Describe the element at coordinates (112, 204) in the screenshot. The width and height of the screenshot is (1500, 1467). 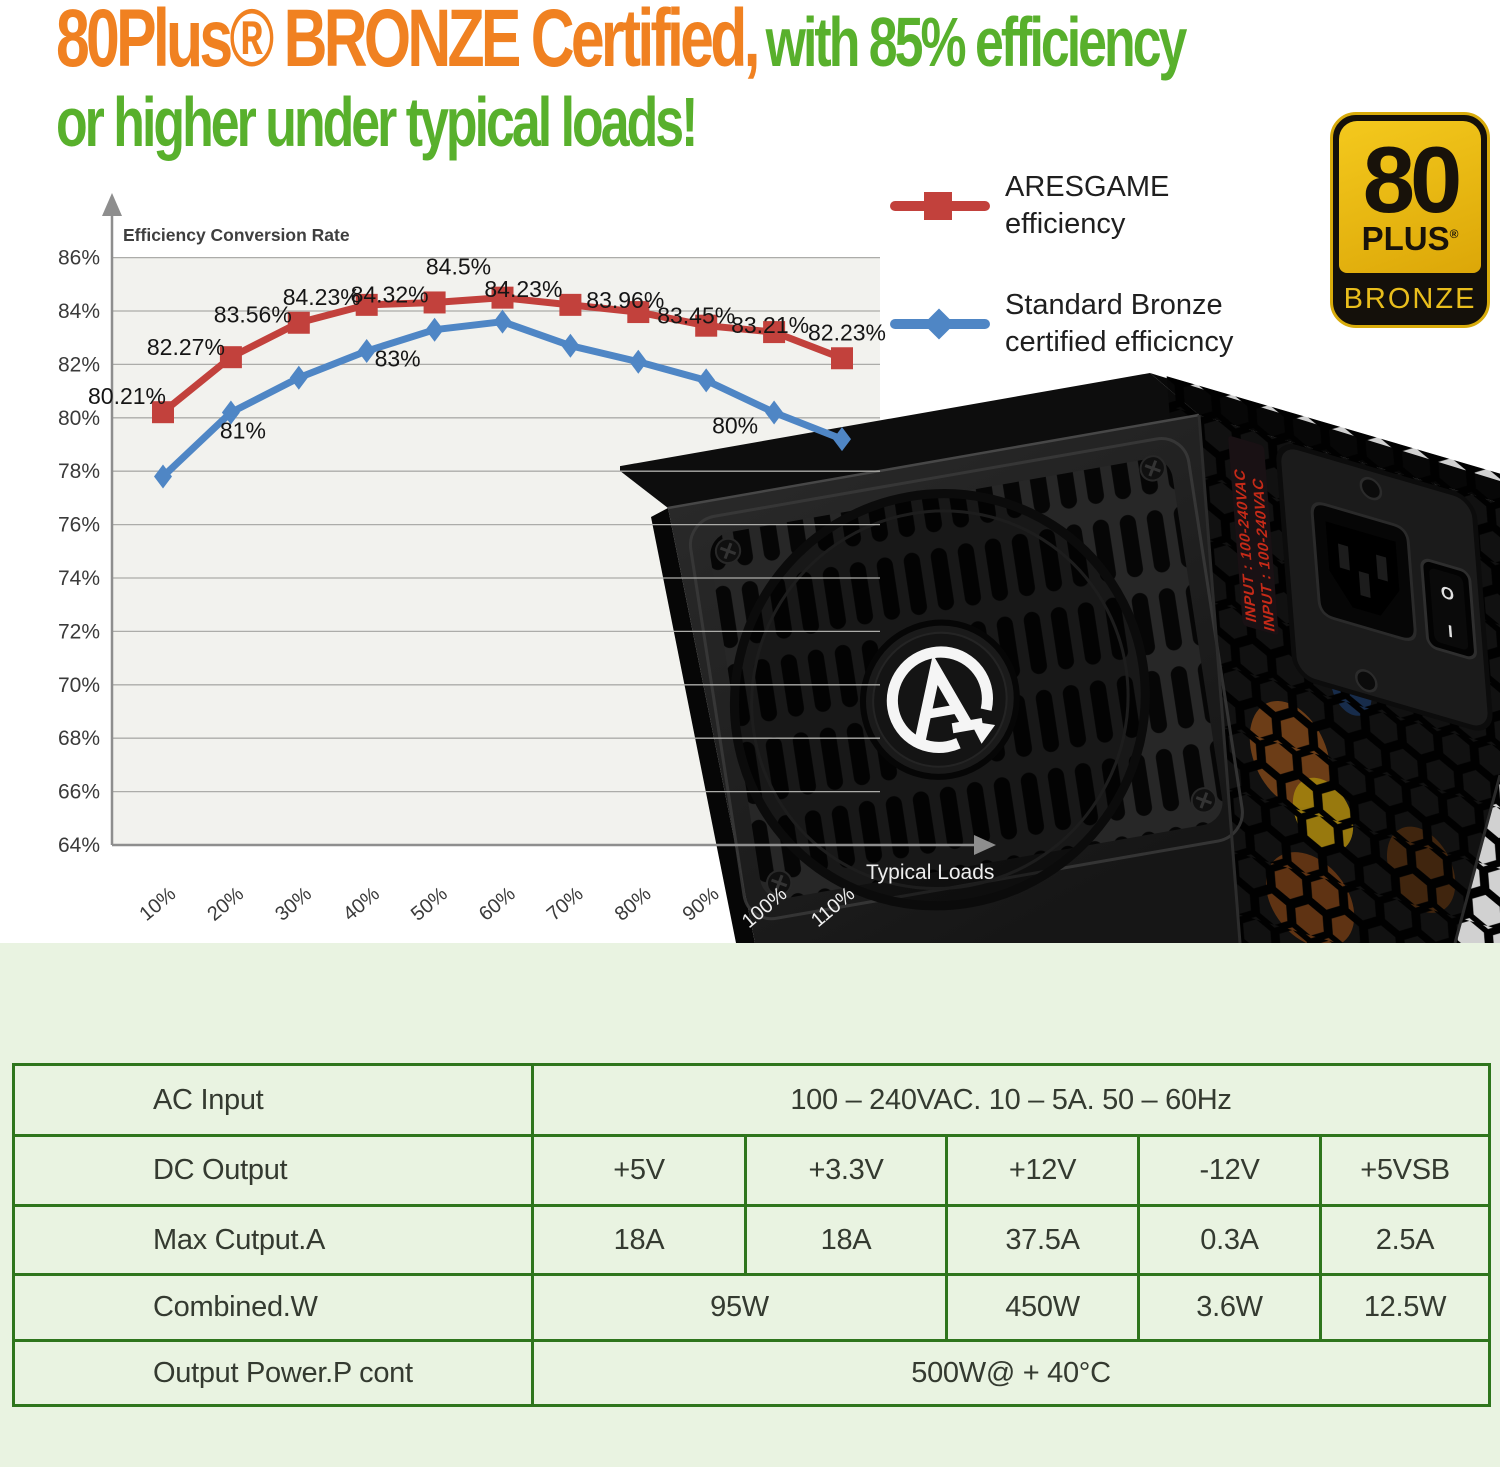
I see `y-axis-arrow-icon` at that location.